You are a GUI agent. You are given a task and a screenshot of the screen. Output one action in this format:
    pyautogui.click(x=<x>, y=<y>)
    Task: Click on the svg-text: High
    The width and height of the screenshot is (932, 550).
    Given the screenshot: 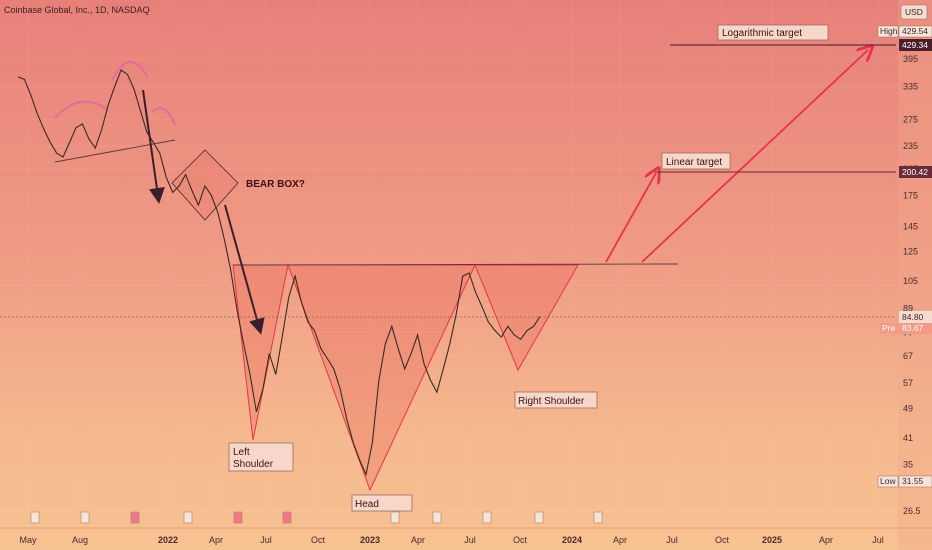 What is the action you would take?
    pyautogui.click(x=889, y=31)
    